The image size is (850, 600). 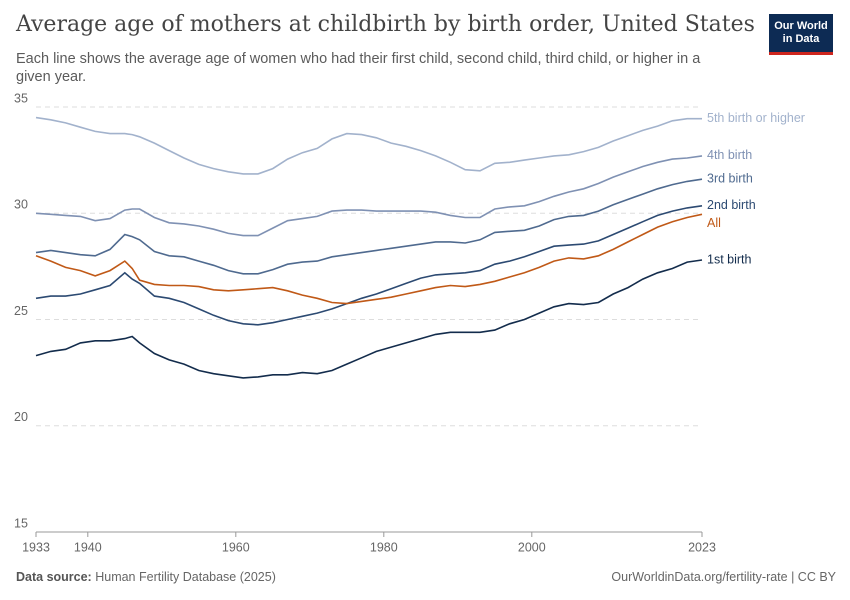 What do you see at coordinates (801, 26) in the screenshot?
I see `logo-text: Our World` at bounding box center [801, 26].